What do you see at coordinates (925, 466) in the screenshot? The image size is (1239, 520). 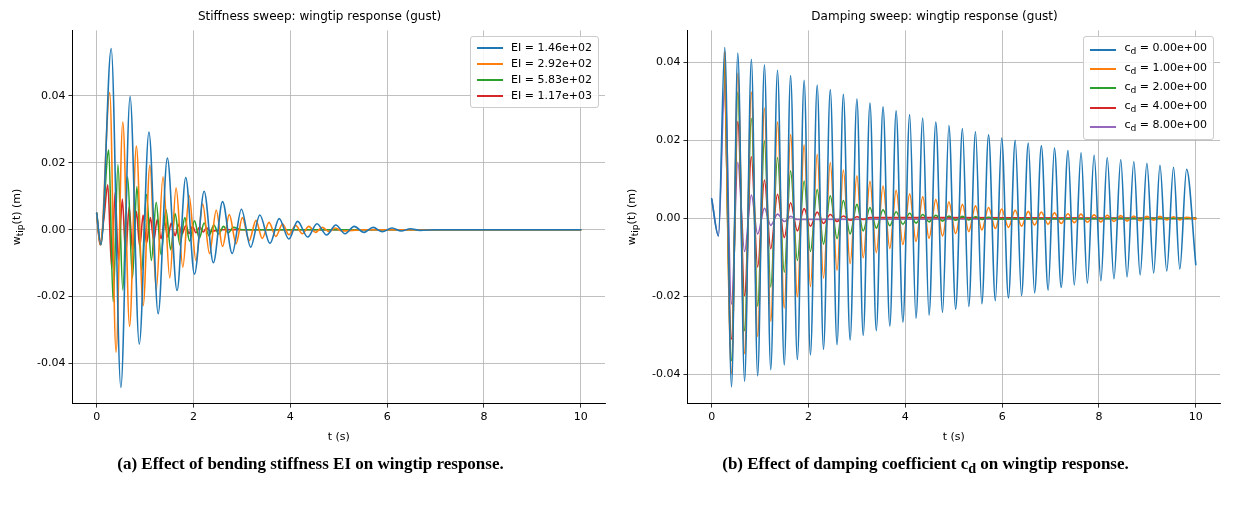 I see `text: (b) Effect of damping coefficient c$_{d}$ on wingtip response.` at bounding box center [925, 466].